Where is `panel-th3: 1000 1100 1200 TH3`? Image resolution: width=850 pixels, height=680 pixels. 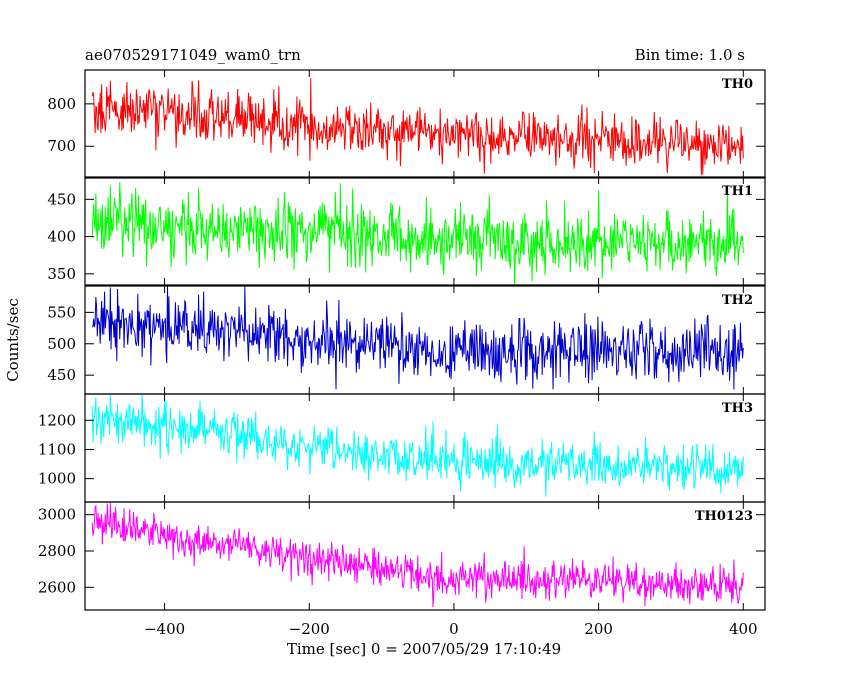 panel-th3: 1000 1100 1200 TH3 is located at coordinates (402, 448).